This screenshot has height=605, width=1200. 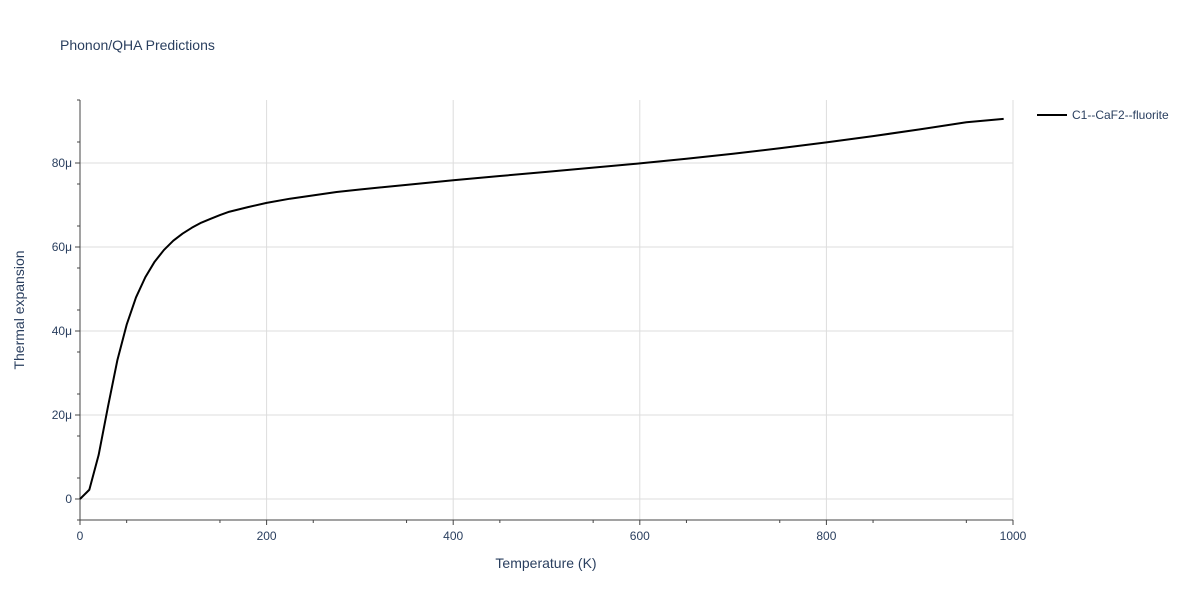 What do you see at coordinates (545, 563) in the screenshot?
I see `x-axis-title: Temperature (K)` at bounding box center [545, 563].